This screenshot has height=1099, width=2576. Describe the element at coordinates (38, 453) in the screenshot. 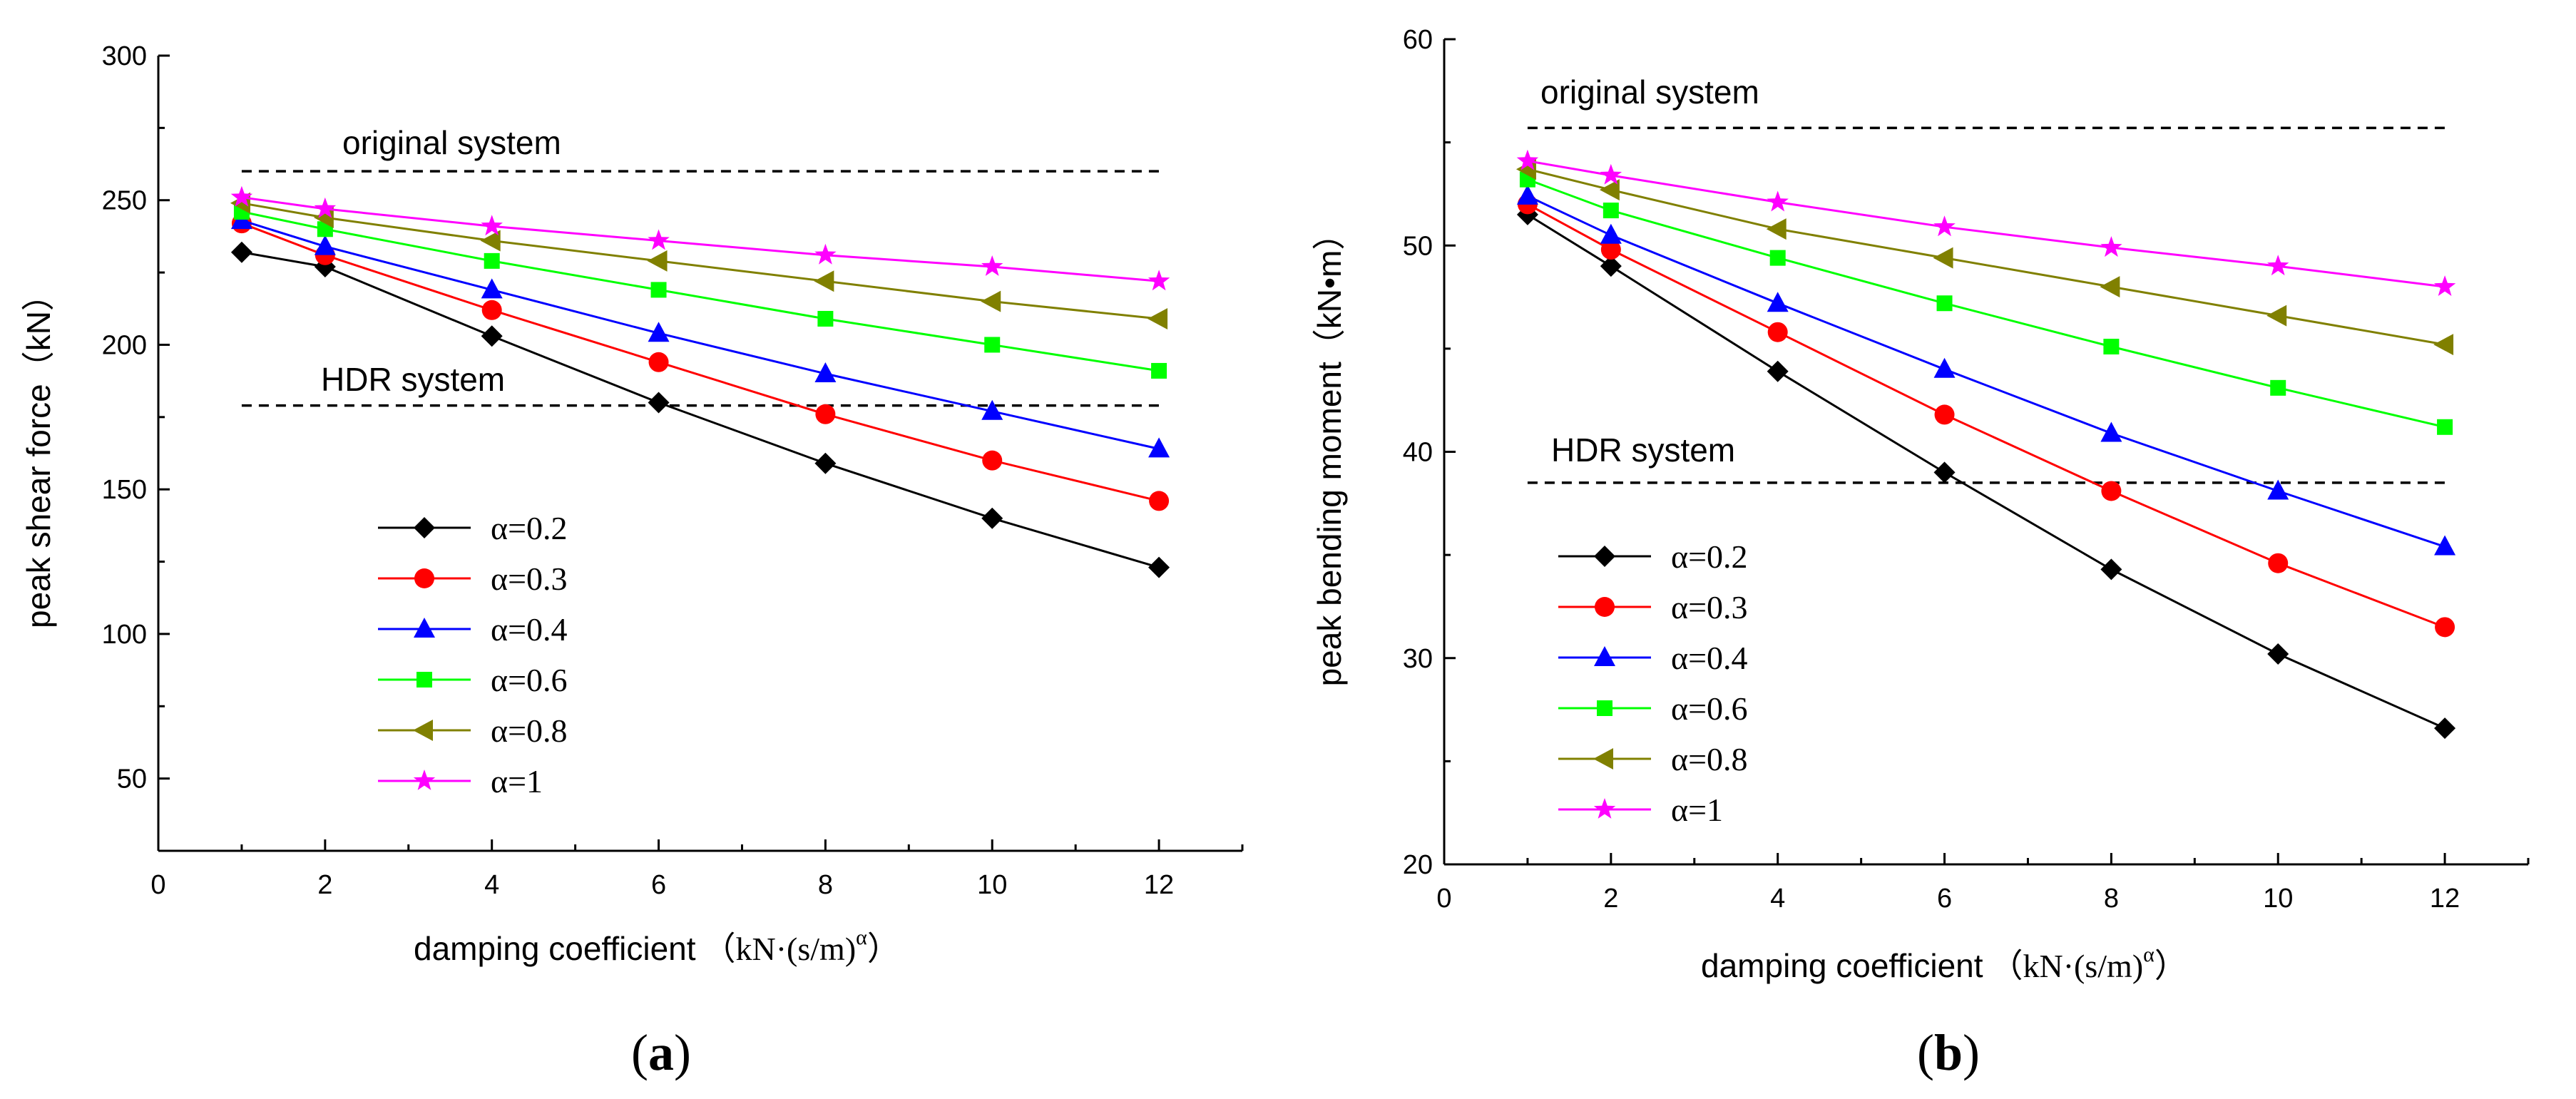

I see `y-axis-title: peak shear force（kN）` at that location.